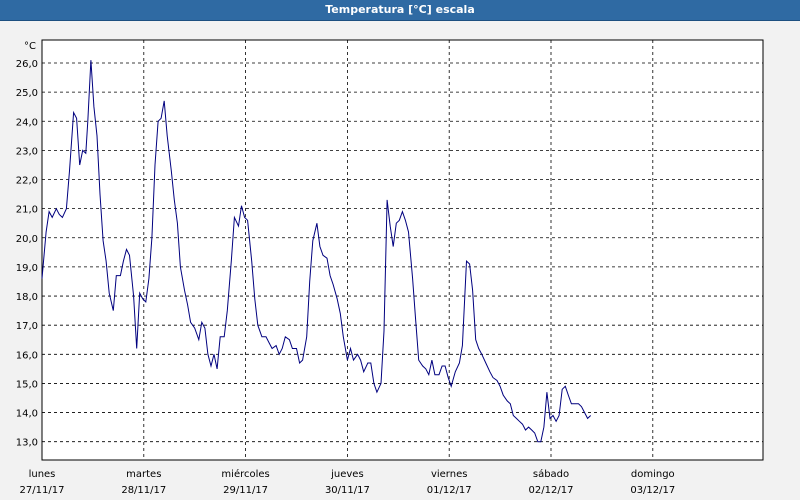  What do you see at coordinates (143, 490) in the screenshot?
I see `x-tick-date-label: 28/11/17` at bounding box center [143, 490].